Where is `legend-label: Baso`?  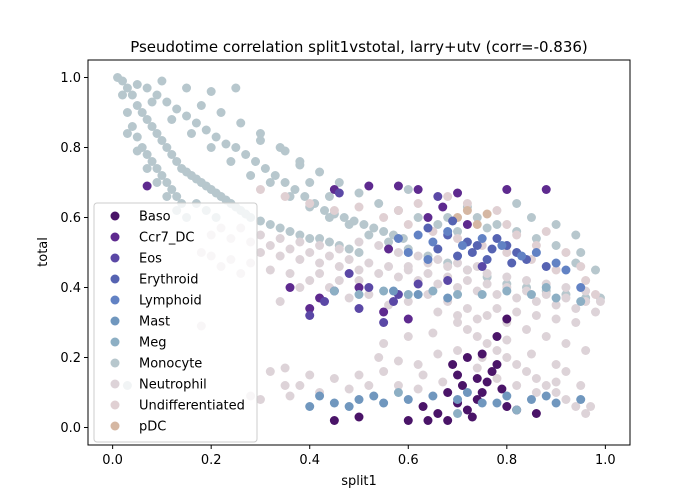
legend-label: Baso is located at coordinates (155, 217).